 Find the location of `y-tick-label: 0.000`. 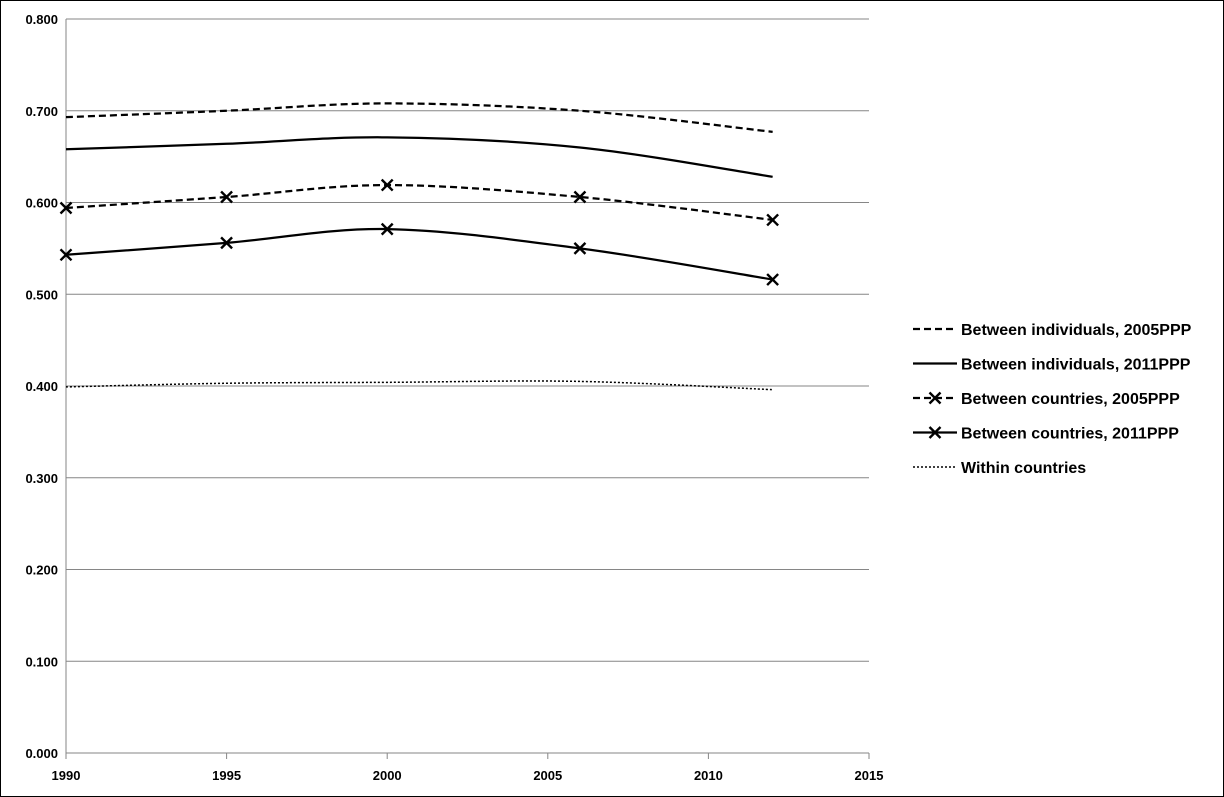

y-tick-label: 0.000 is located at coordinates (41, 753).